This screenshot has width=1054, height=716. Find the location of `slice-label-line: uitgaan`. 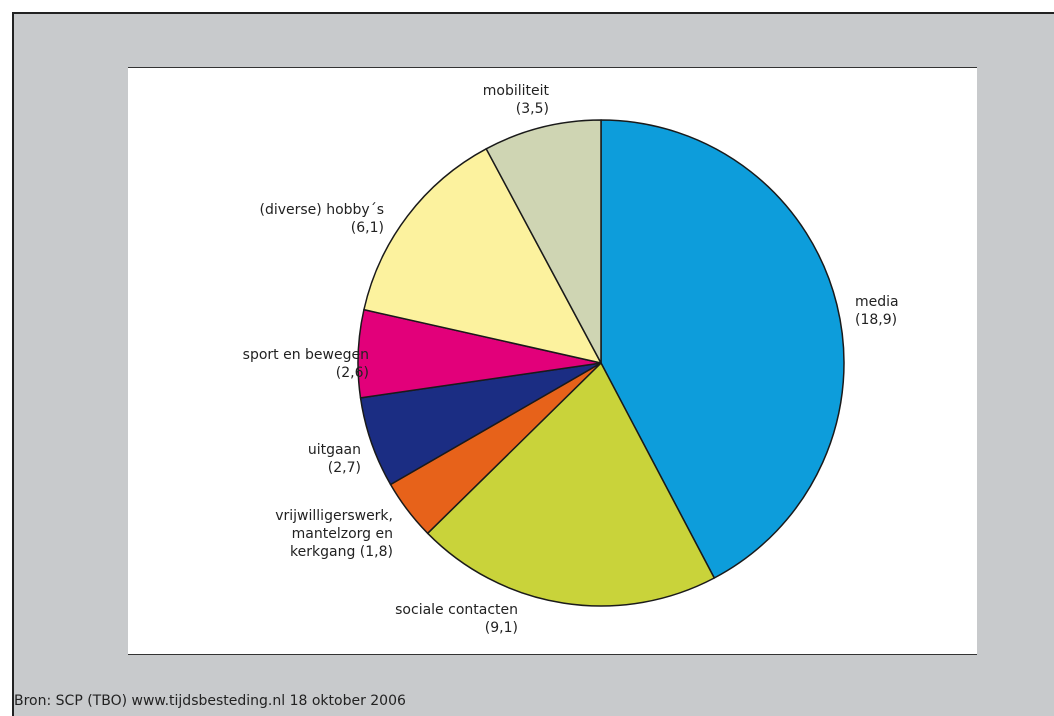

slice-label-line: uitgaan is located at coordinates (334, 450).